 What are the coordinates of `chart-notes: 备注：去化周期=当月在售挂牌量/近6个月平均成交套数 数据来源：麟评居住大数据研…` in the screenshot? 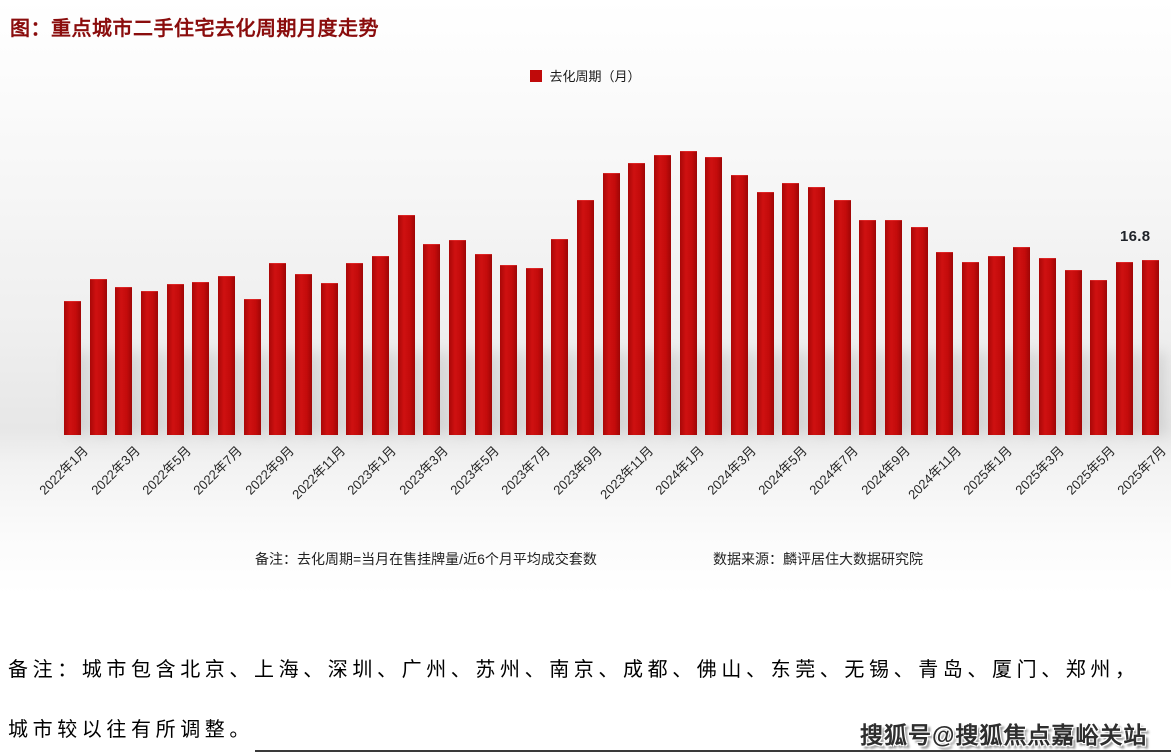 It's located at (585, 559).